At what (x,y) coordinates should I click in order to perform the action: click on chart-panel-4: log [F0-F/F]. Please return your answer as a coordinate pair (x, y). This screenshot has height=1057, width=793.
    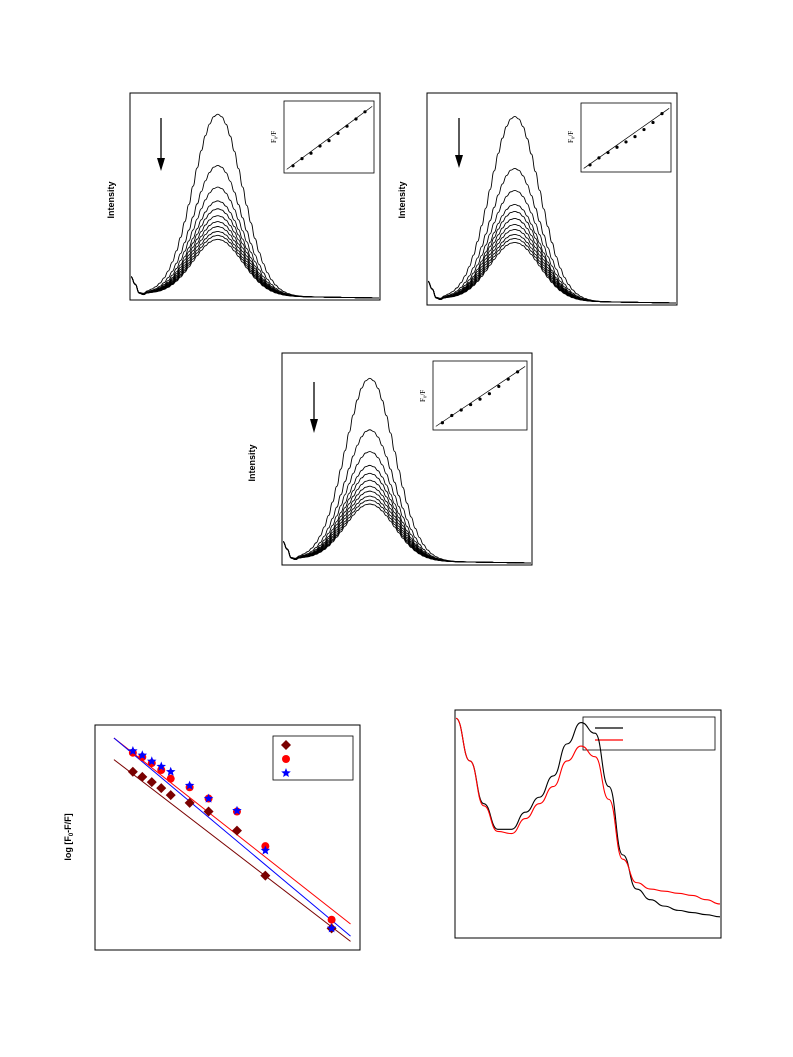
    Looking at the image, I should click on (212, 837).